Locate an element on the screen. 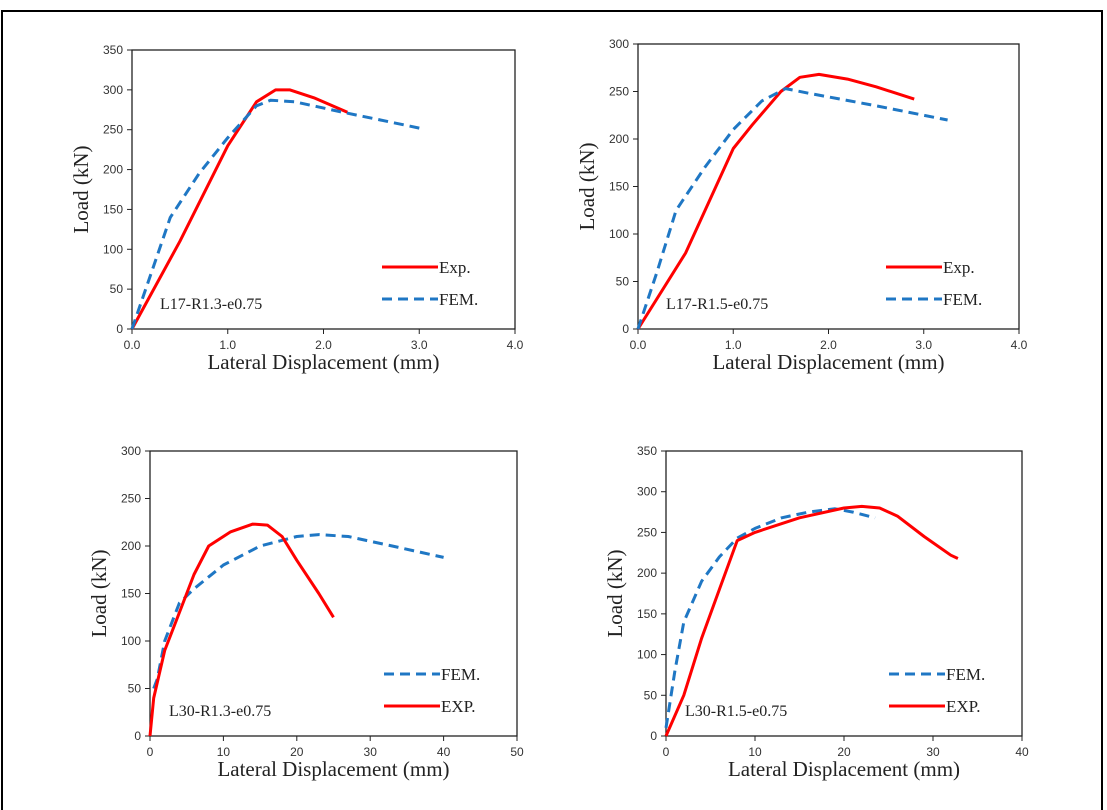 The height and width of the screenshot is (810, 1107). specimen-label: L30-R1.5-e0.75 is located at coordinates (736, 711).